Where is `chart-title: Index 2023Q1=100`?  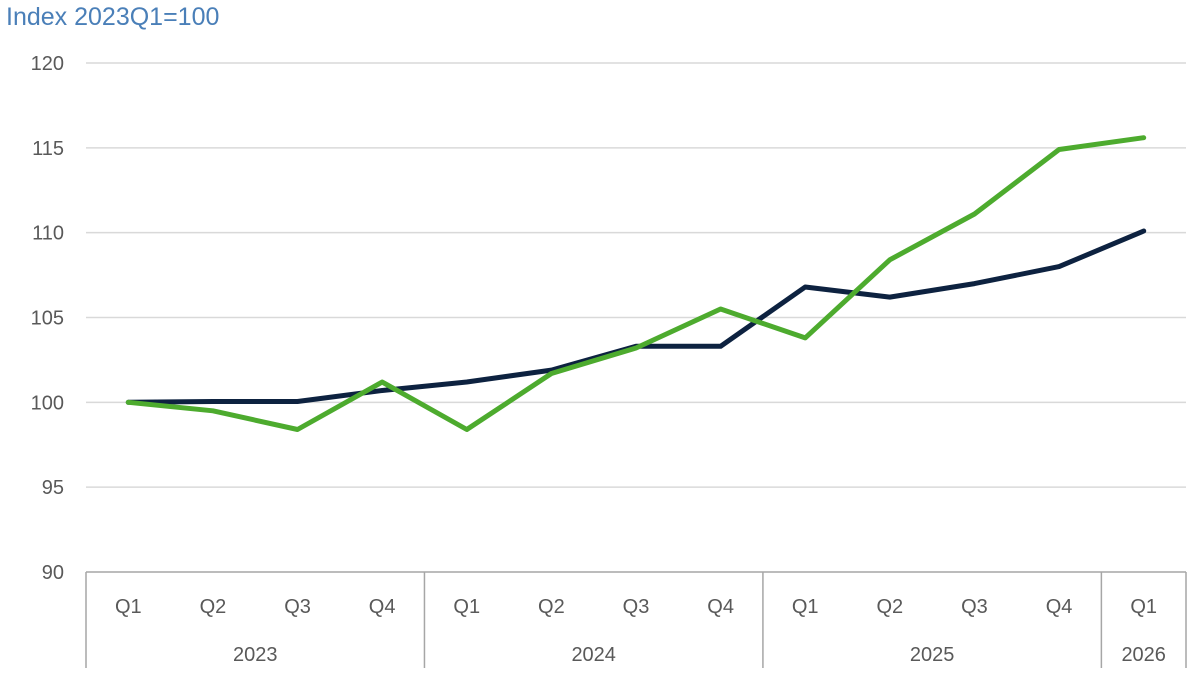
chart-title: Index 2023Q1=100 is located at coordinates (113, 17).